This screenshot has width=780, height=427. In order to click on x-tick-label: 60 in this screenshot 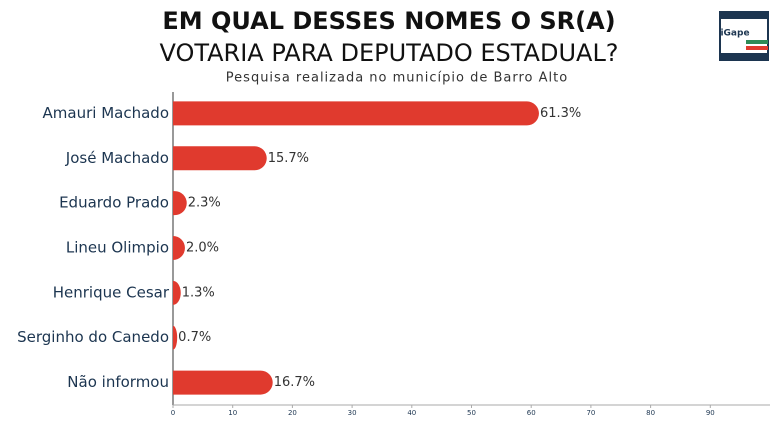, I will do `click(531, 413)`.